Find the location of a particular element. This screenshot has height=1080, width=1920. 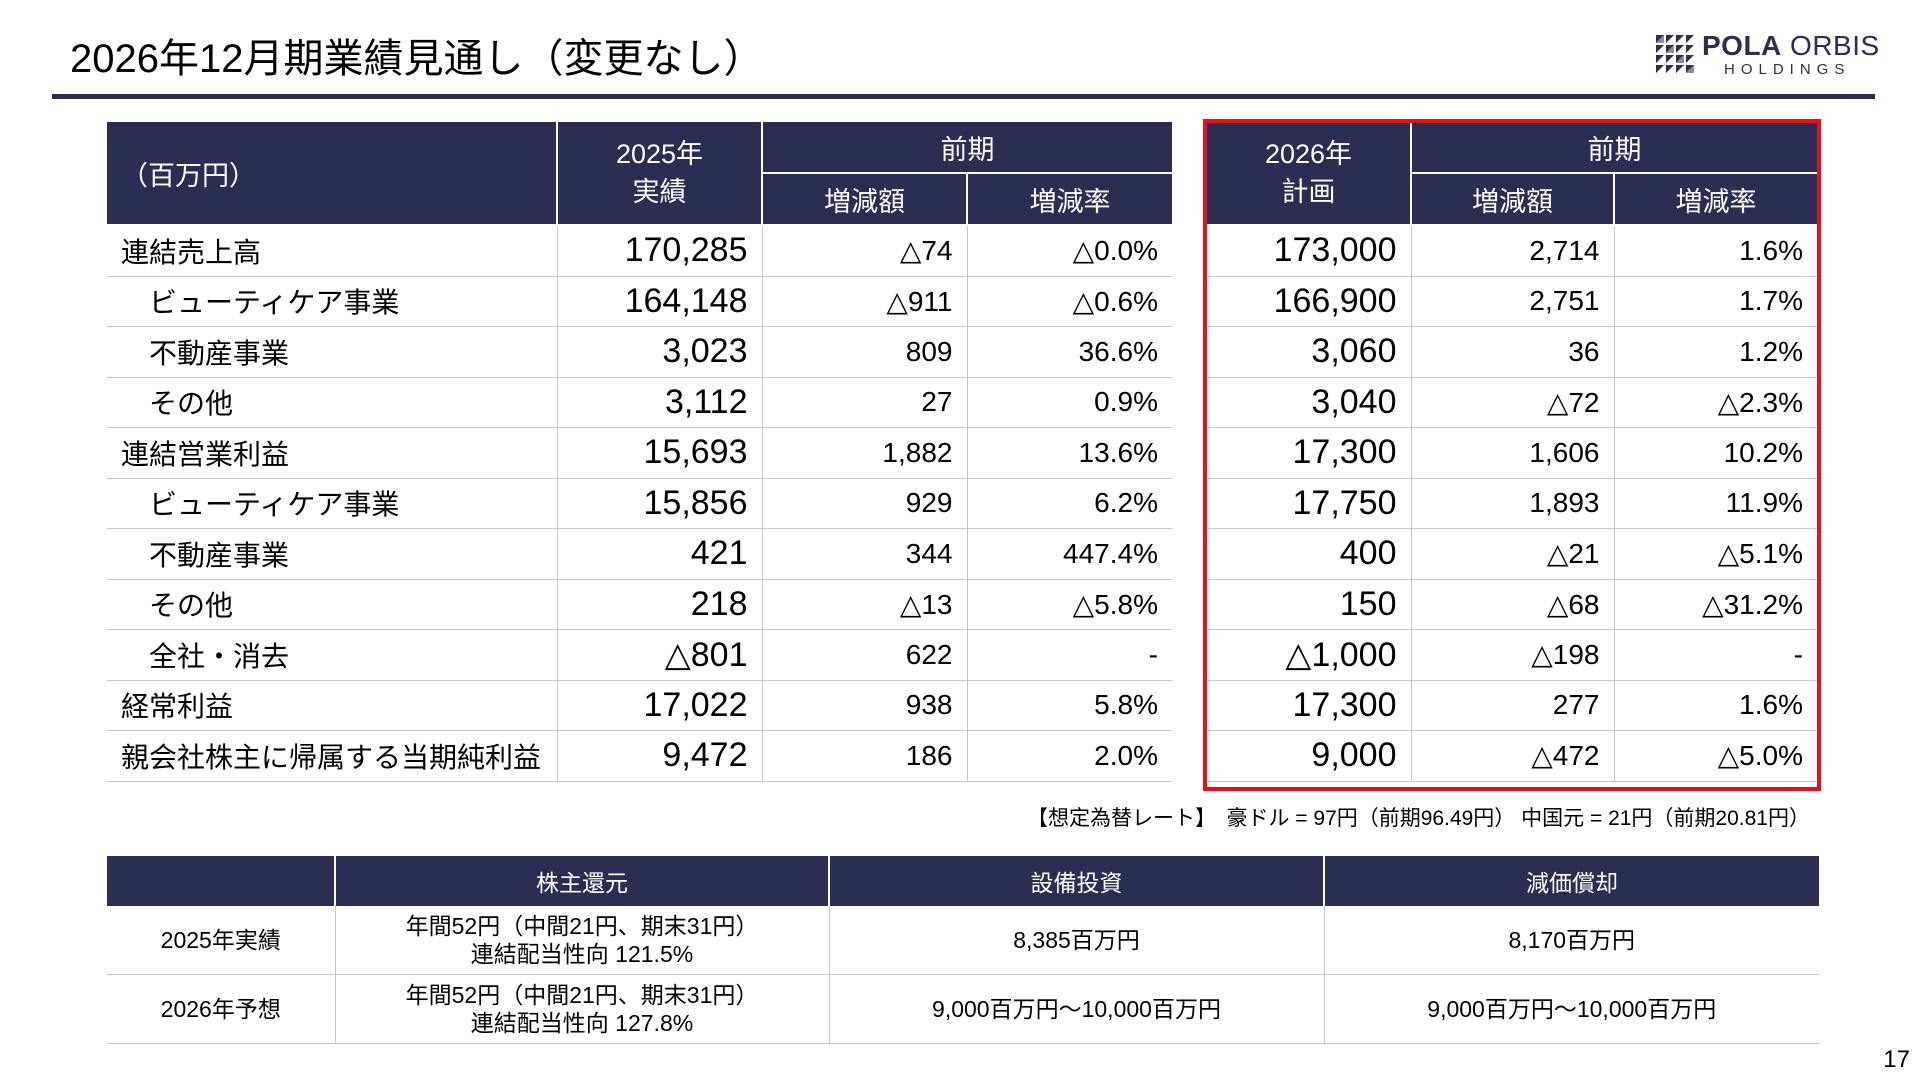

table-row: 不動産事業 3,023 809 36.6% is located at coordinates (639, 352).